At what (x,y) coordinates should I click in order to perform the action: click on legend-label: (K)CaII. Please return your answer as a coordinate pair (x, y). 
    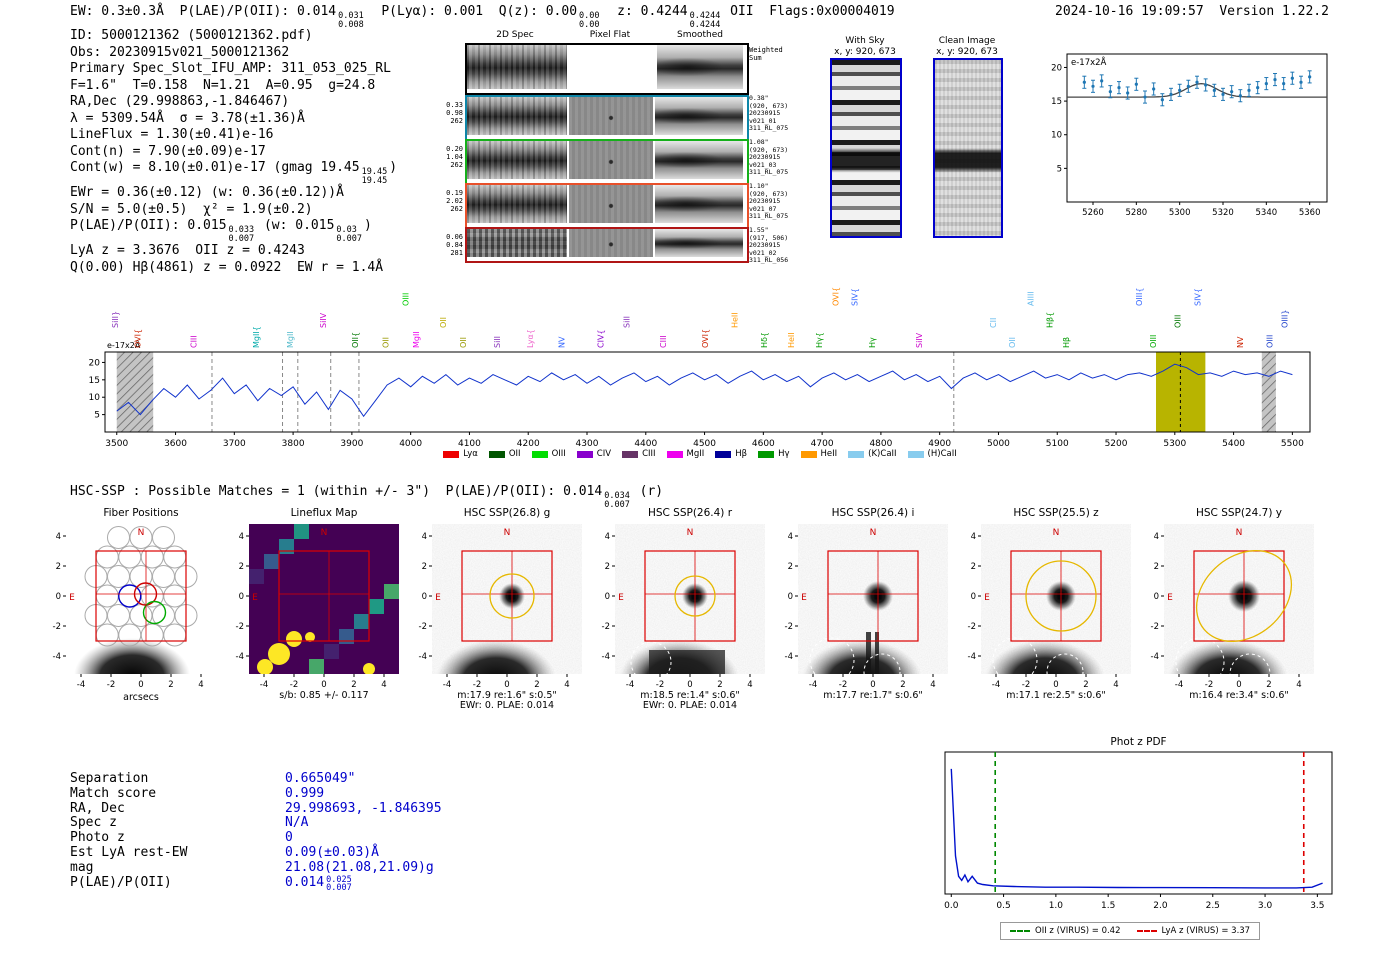
    Looking at the image, I should click on (882, 454).